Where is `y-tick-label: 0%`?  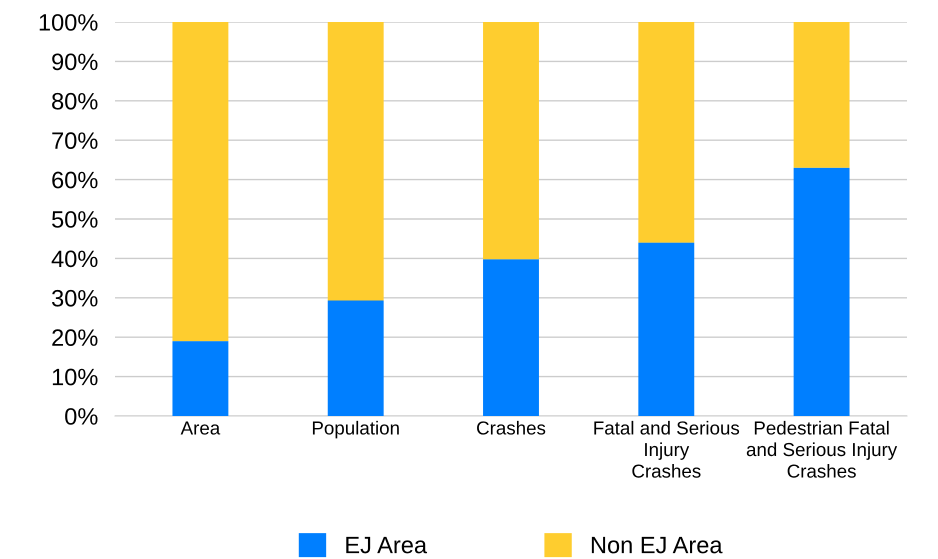
y-tick-label: 0% is located at coordinates (81, 416).